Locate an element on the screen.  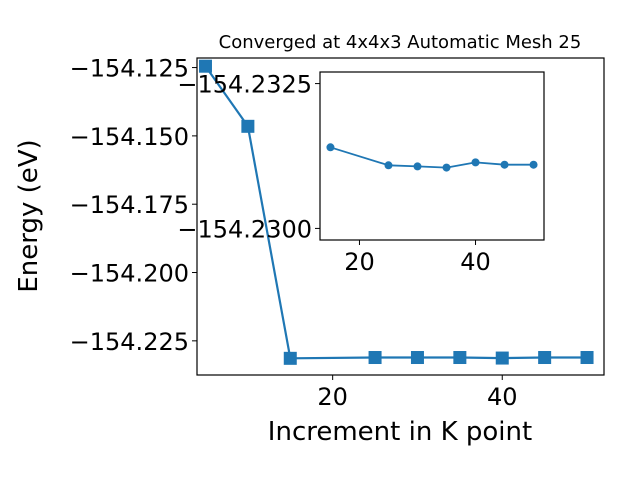
inset-background is located at coordinates (432, 156).